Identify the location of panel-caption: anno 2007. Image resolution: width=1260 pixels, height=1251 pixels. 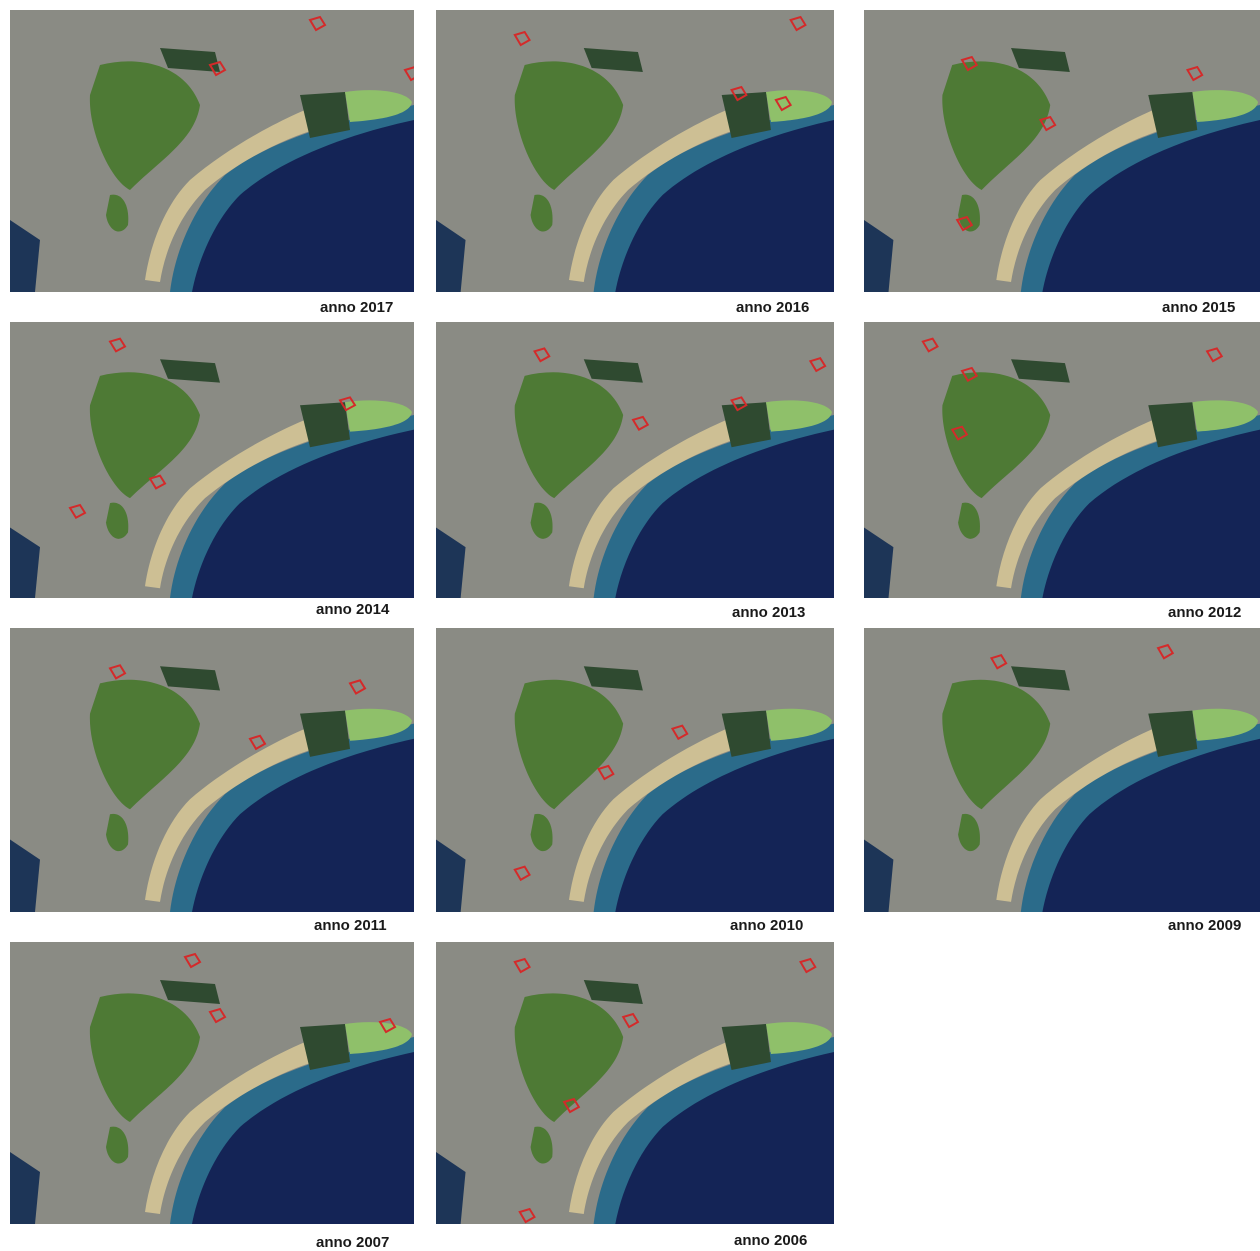
(353, 1242).